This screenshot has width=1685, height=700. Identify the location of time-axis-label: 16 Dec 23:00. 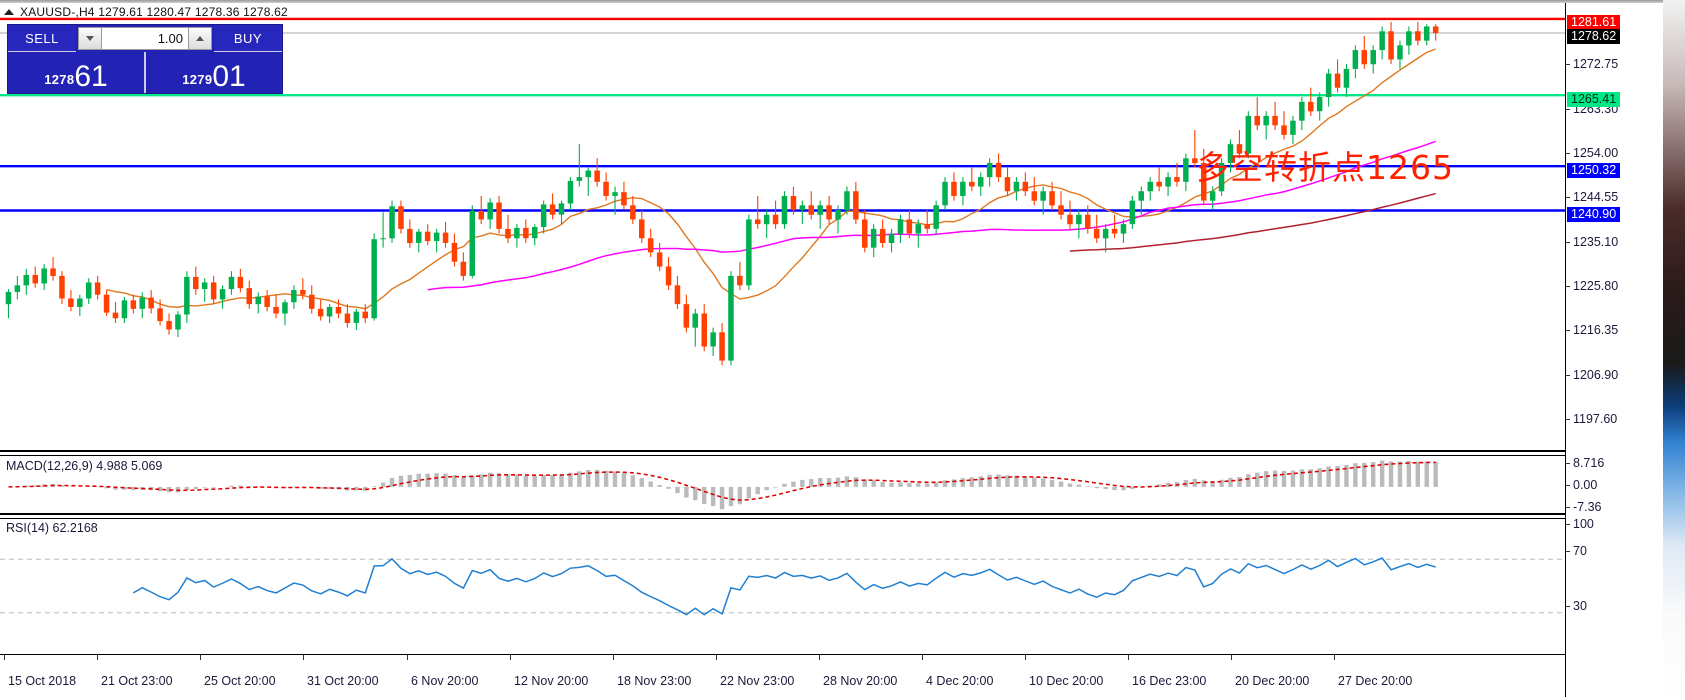
(1169, 681).